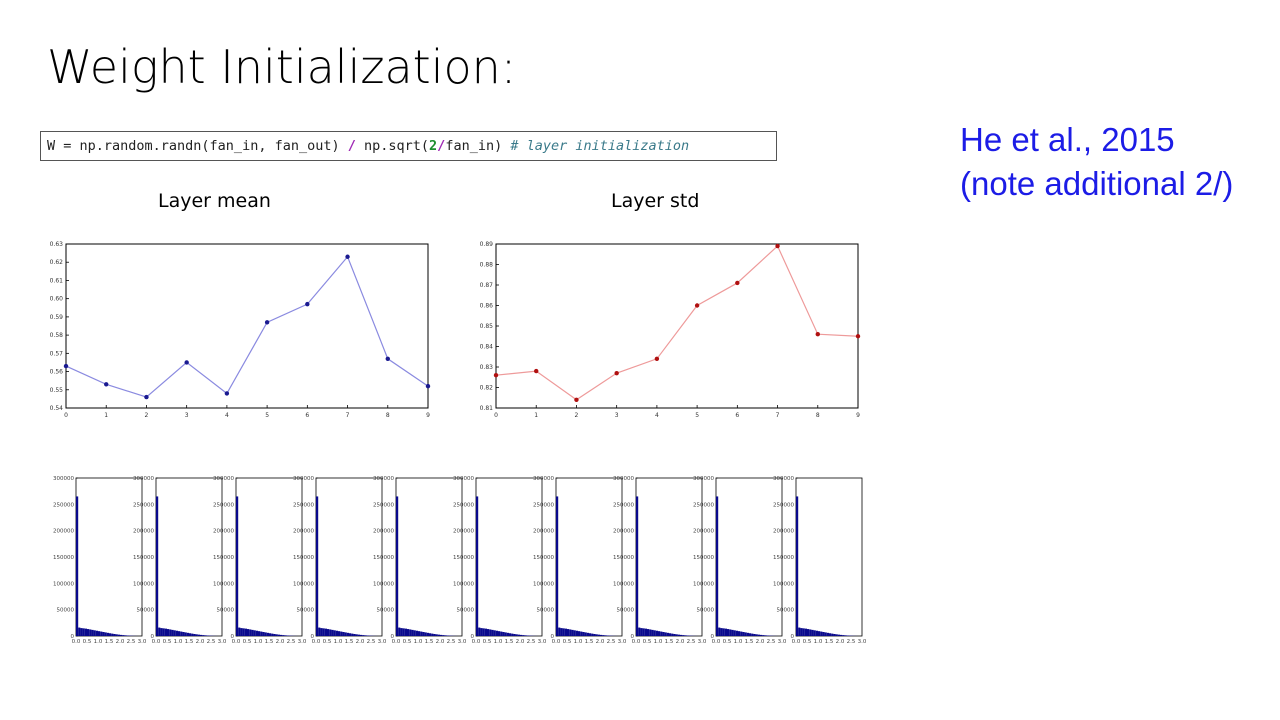 The image size is (1280, 720). What do you see at coordinates (697, 415) in the screenshot?
I see `std-xtick-label: 5` at bounding box center [697, 415].